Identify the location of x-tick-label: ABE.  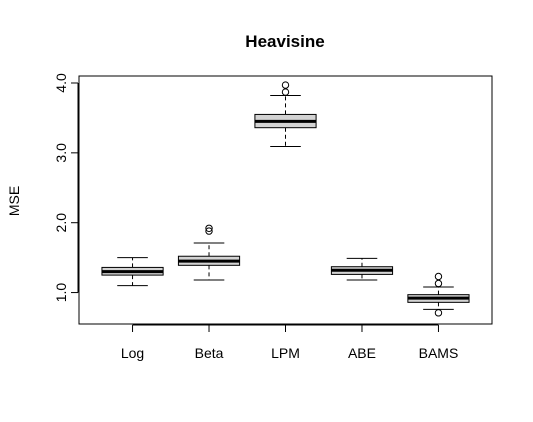
(362, 353).